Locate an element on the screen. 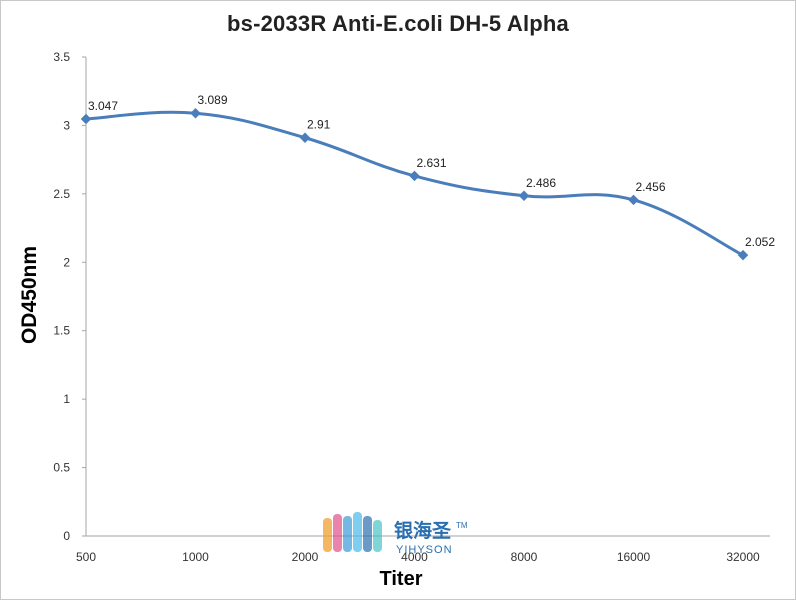 The width and height of the screenshot is (796, 600). data-label: 2.631 is located at coordinates (432, 163).